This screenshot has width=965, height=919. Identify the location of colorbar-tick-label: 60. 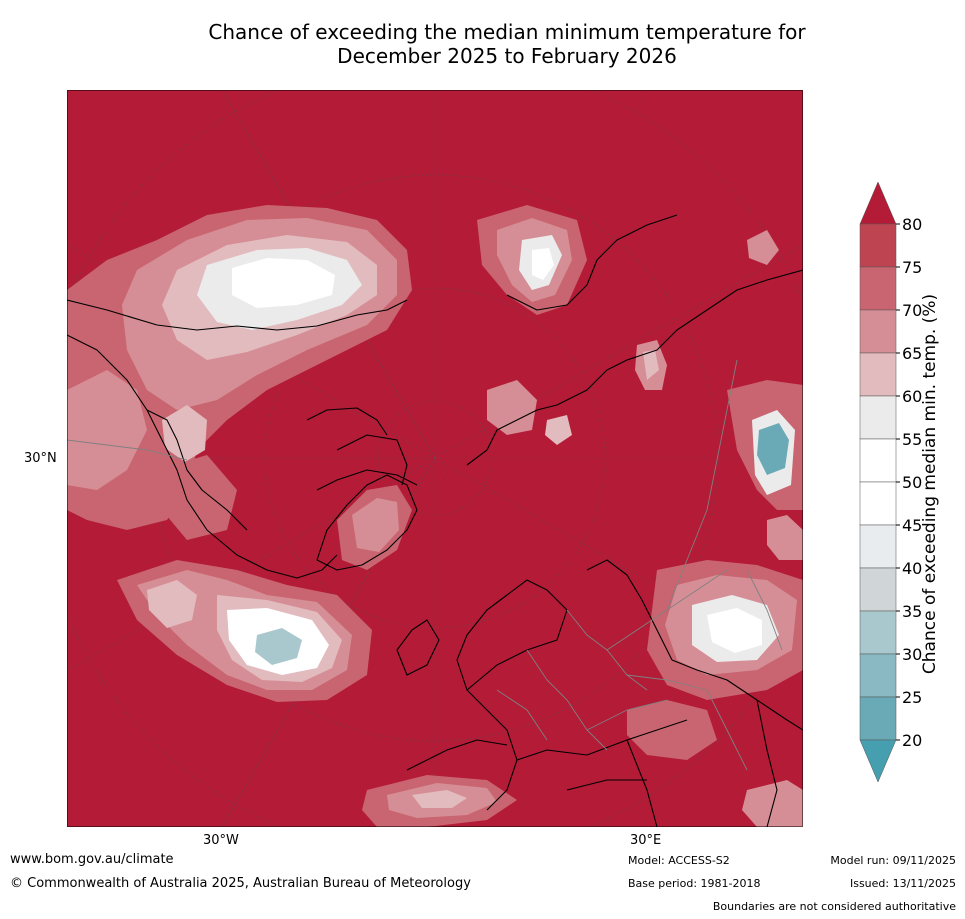
(912, 396).